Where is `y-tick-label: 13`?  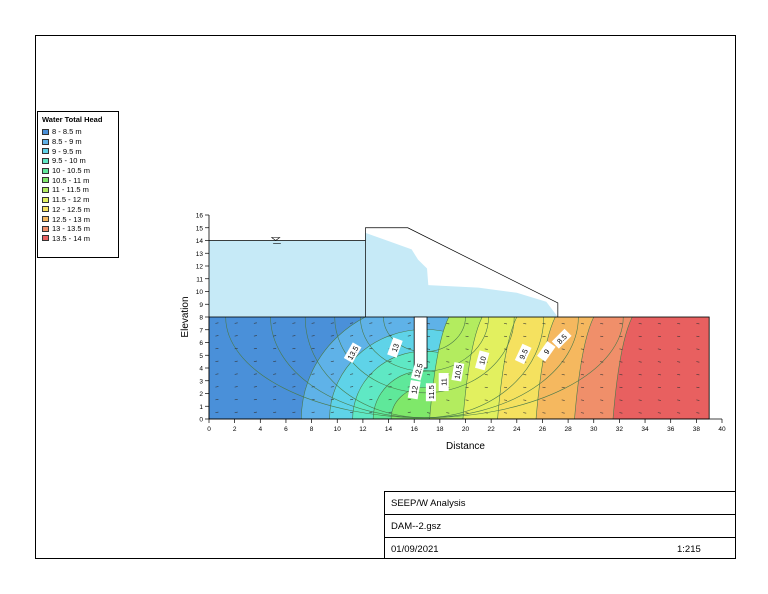
y-tick-label: 13 is located at coordinates (200, 254).